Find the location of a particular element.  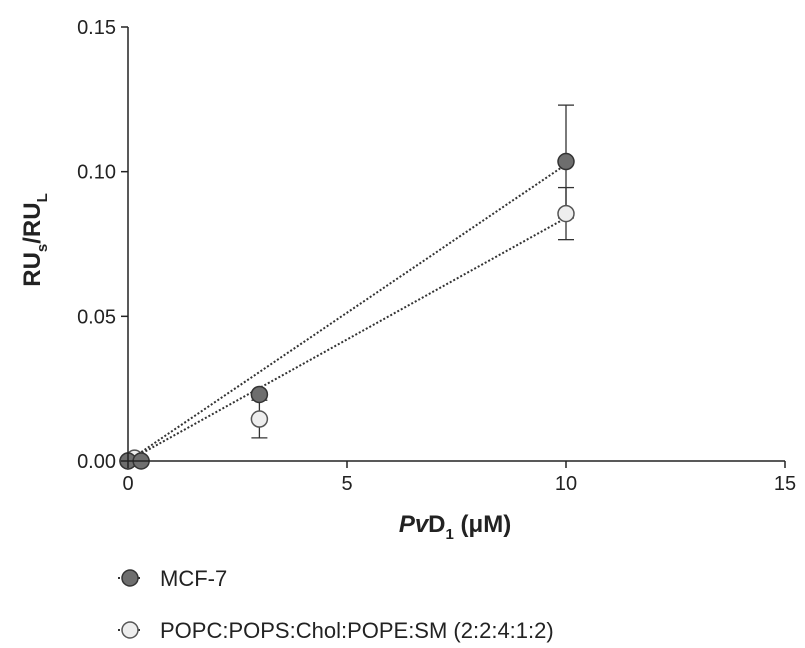

x-tick-label: 10 is located at coordinates (566, 484).